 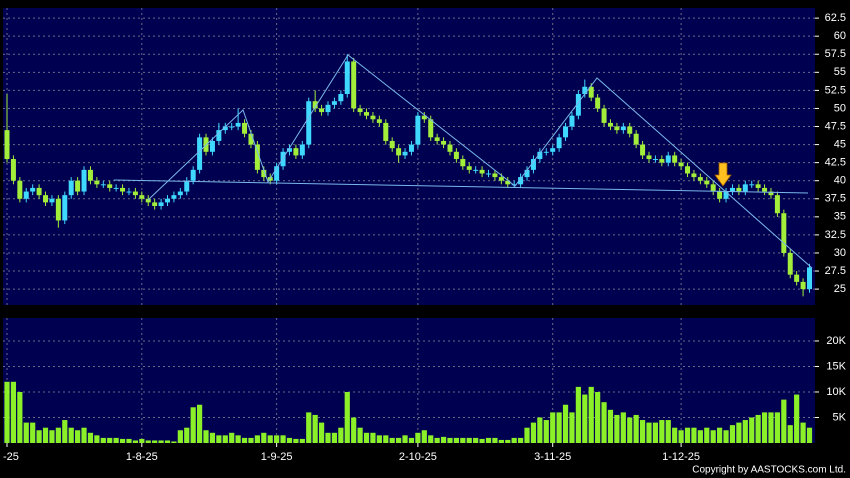 I want to click on y-tick-label: 32.5, so click(x=835, y=235).